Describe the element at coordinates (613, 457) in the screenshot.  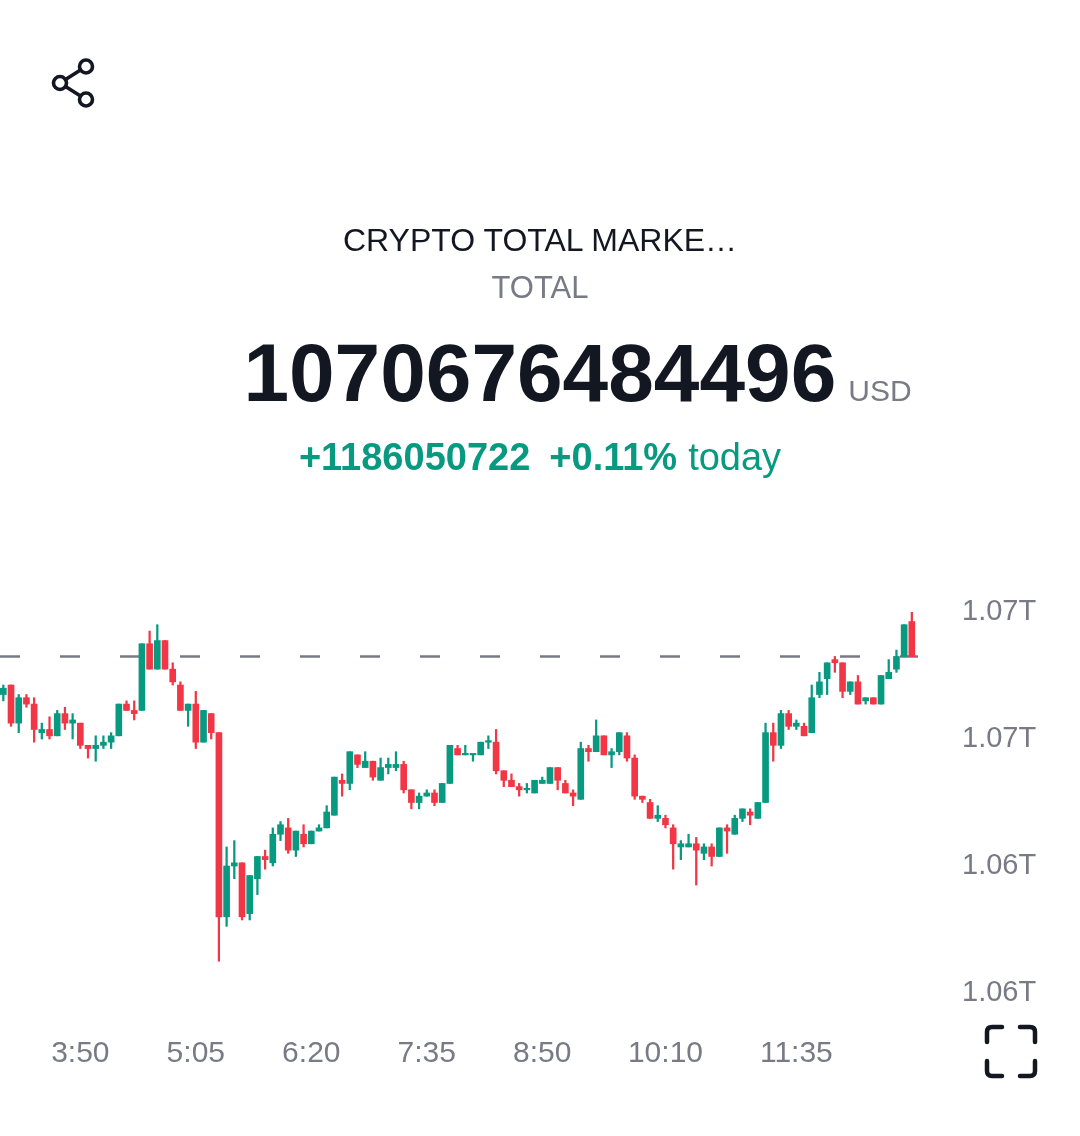
I see `text: +0.11%` at that location.